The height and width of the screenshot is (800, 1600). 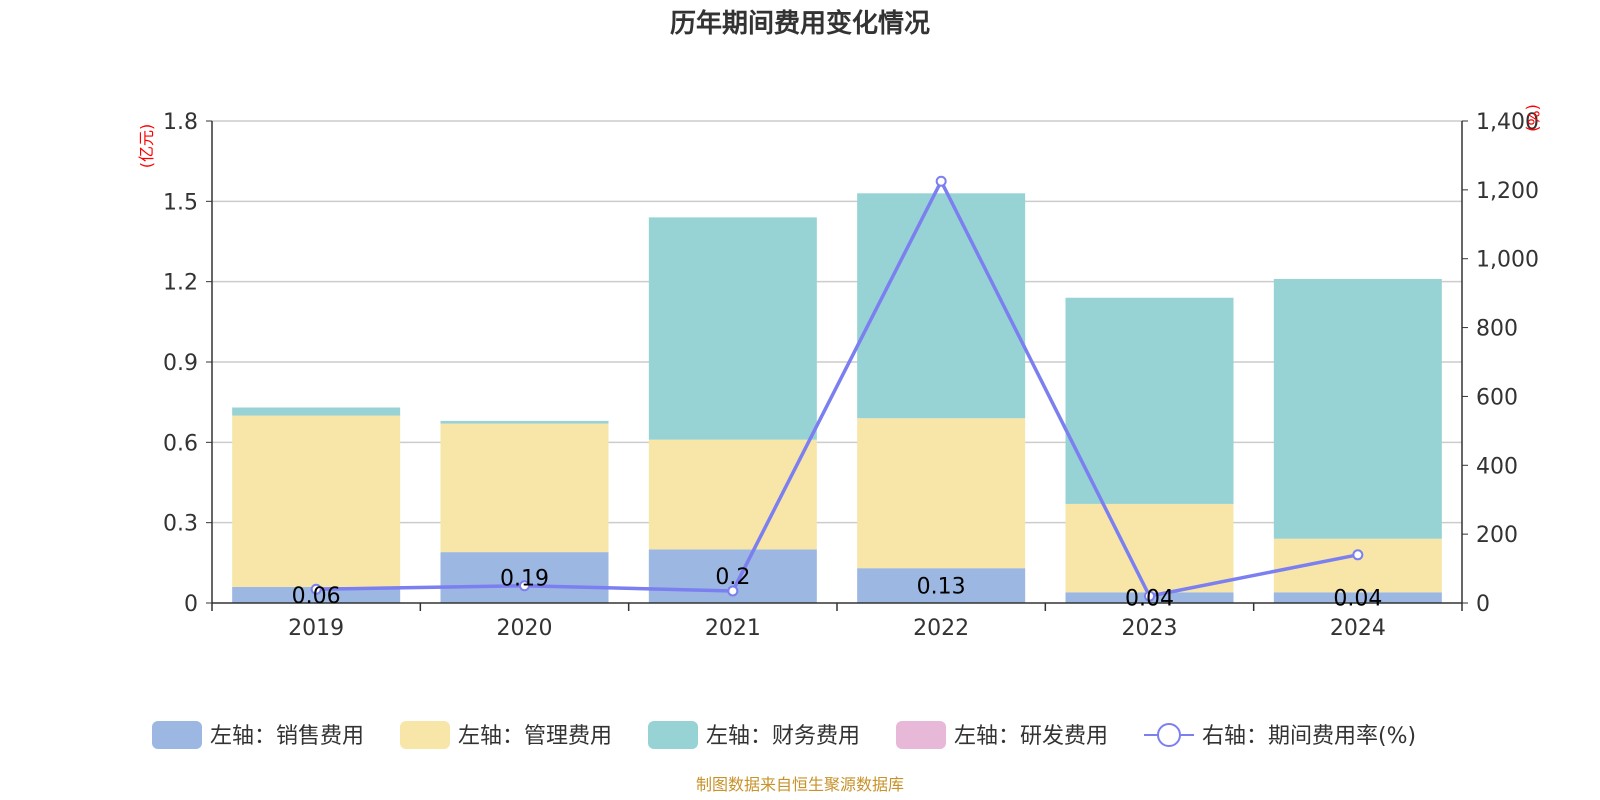 I want to click on legend-marker, so click(x=1169, y=735).